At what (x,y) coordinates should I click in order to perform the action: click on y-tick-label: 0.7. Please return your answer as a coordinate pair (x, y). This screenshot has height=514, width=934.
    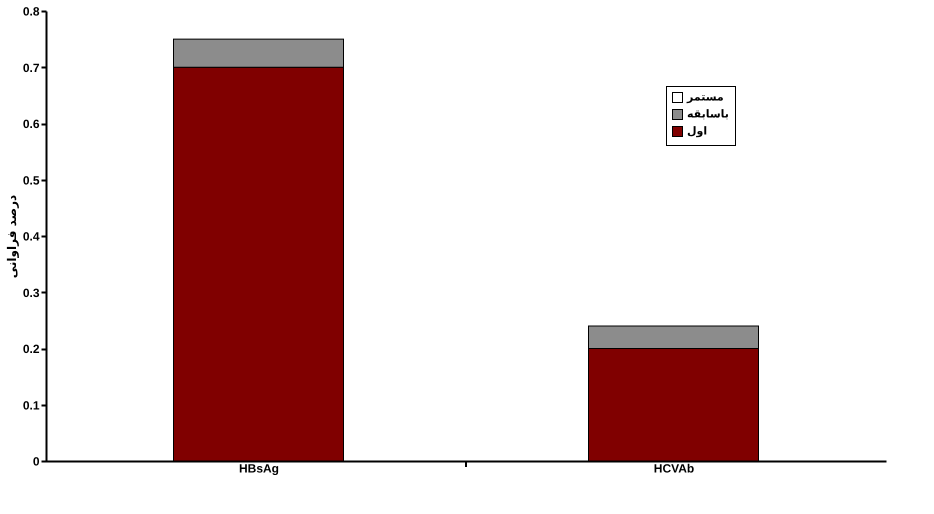
    Looking at the image, I should click on (31, 67).